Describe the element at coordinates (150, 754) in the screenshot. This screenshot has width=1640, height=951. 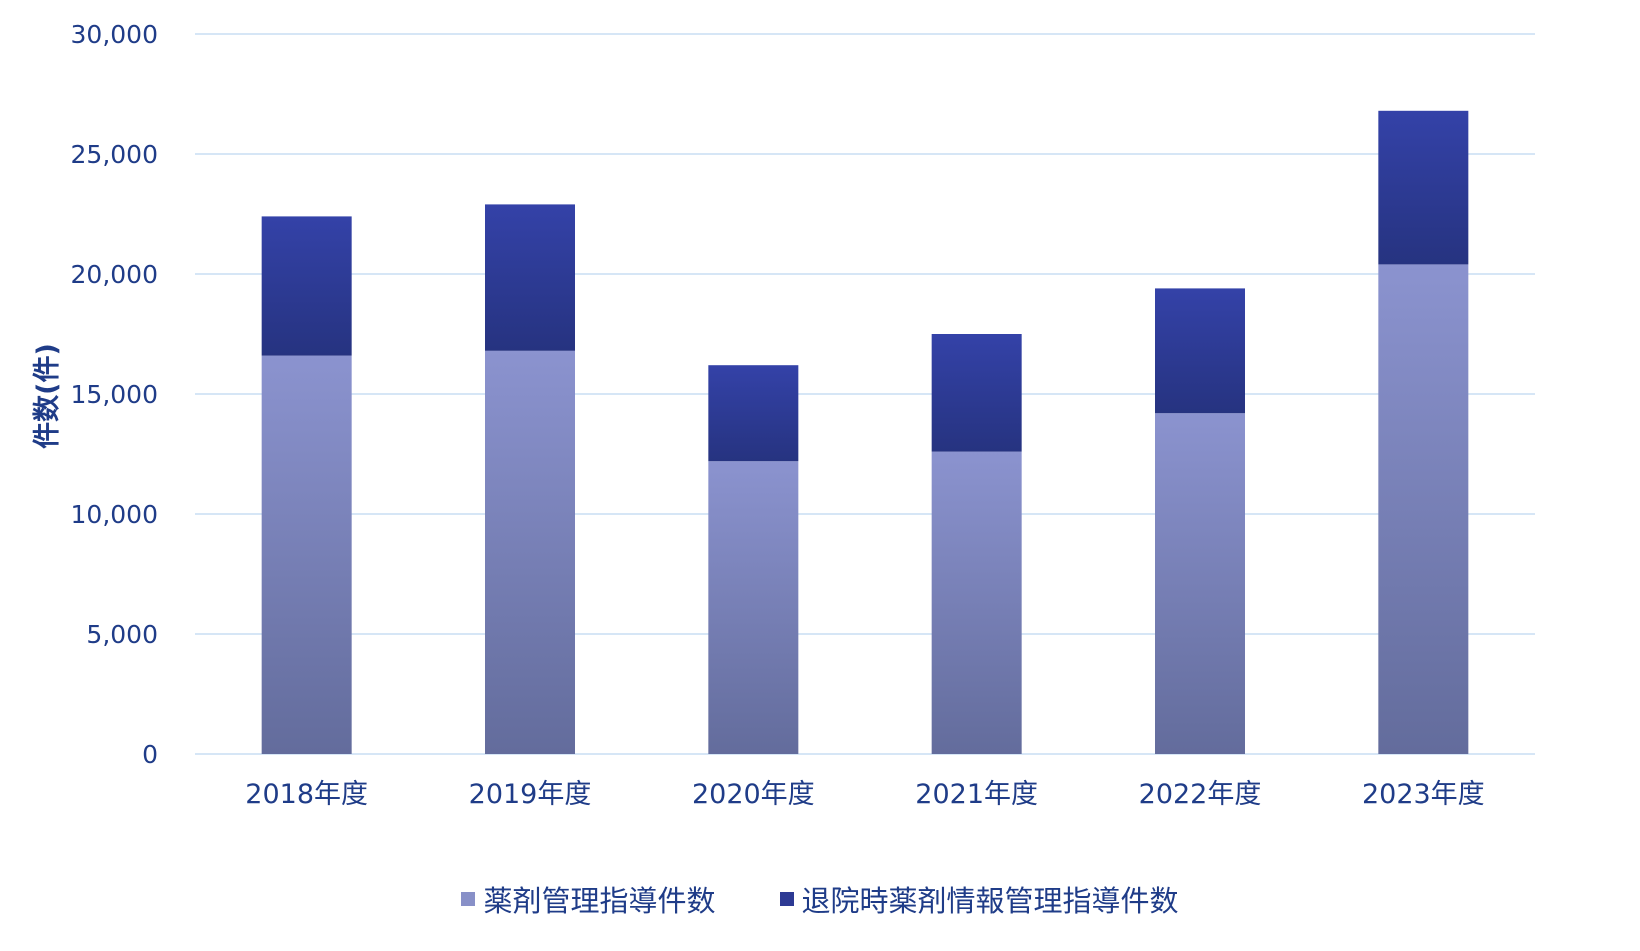
I see `y-tick-label: 0` at that location.